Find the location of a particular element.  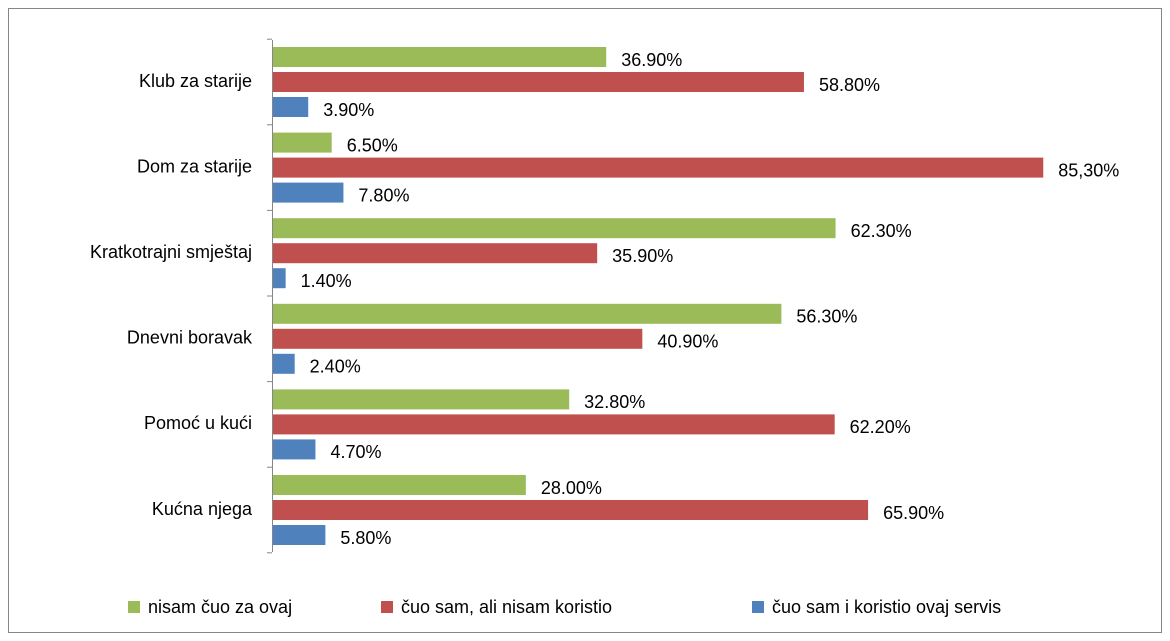

value-label: 62.20% is located at coordinates (880, 427).